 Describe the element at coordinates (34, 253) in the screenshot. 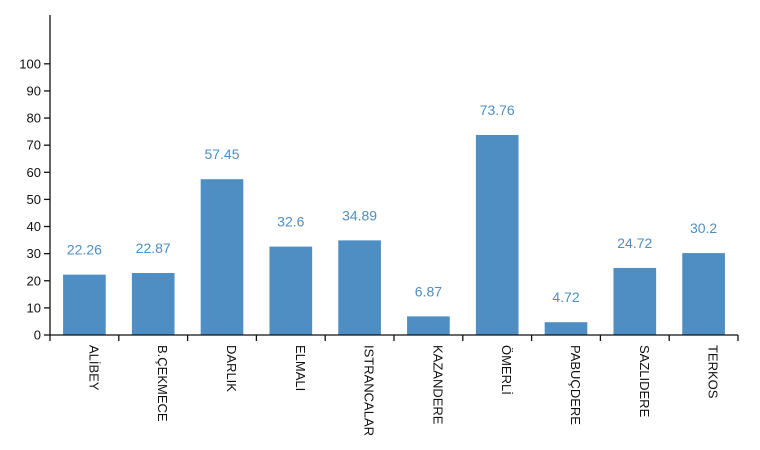

I see `y-tick-label: 30` at that location.